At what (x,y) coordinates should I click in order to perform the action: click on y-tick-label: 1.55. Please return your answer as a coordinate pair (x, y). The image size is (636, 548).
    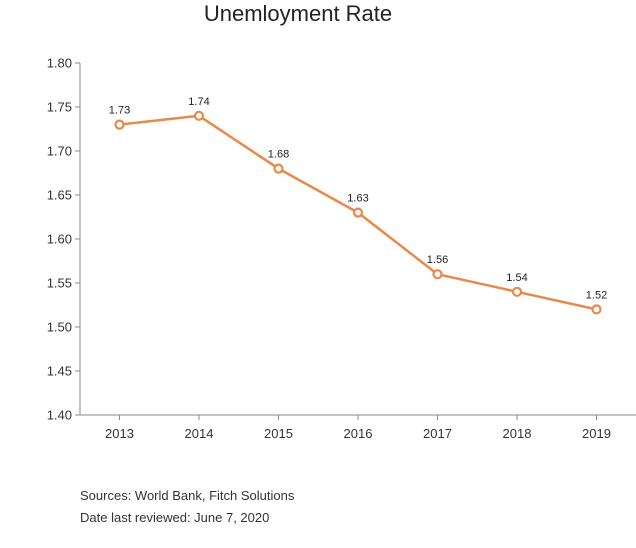
    Looking at the image, I should click on (59, 283).